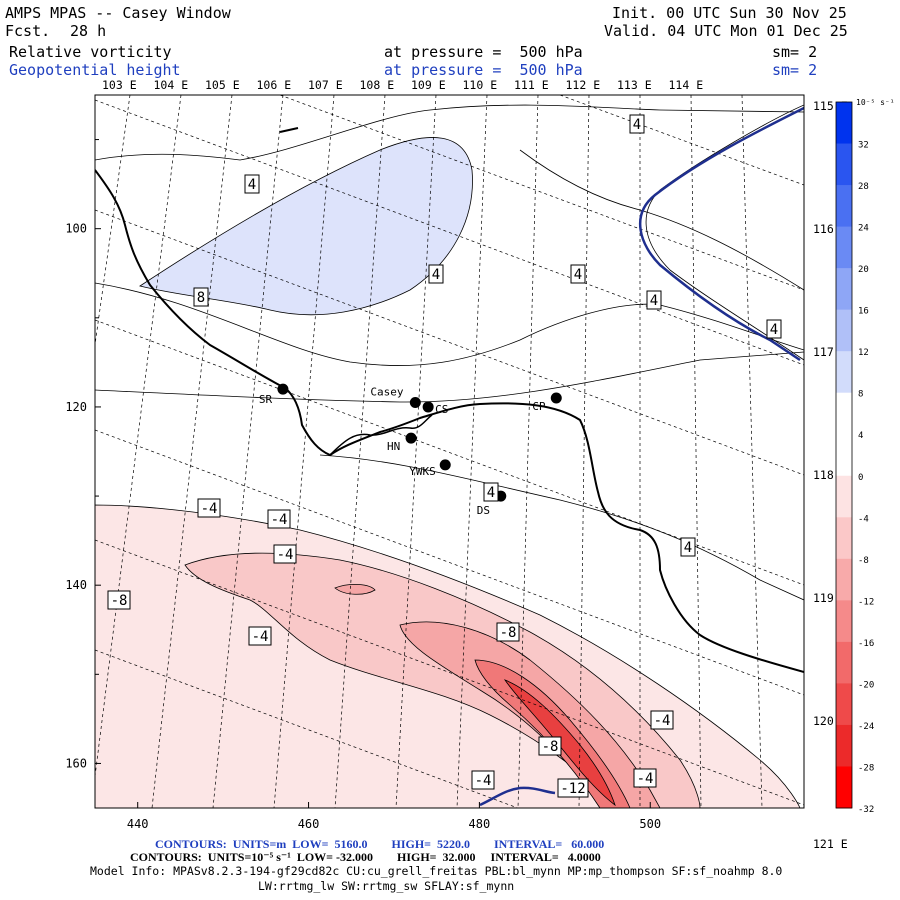 This screenshot has height=900, width=900. Describe the element at coordinates (517, 796) in the screenshot. I see `height-contour-south` at that location.